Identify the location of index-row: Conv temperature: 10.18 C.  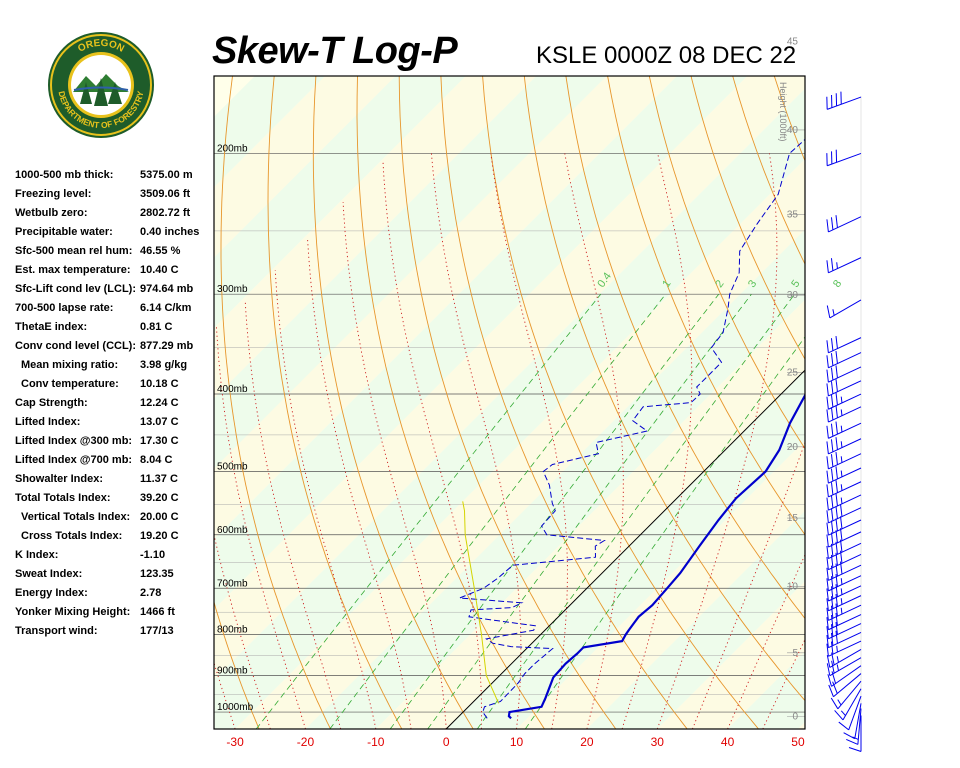
(115, 385).